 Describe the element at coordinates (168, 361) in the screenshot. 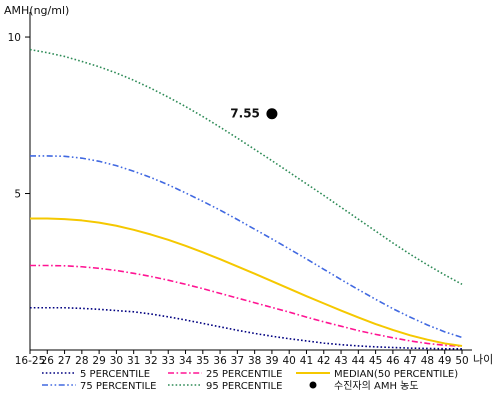

I see `x-tick-label-33: 33` at that location.